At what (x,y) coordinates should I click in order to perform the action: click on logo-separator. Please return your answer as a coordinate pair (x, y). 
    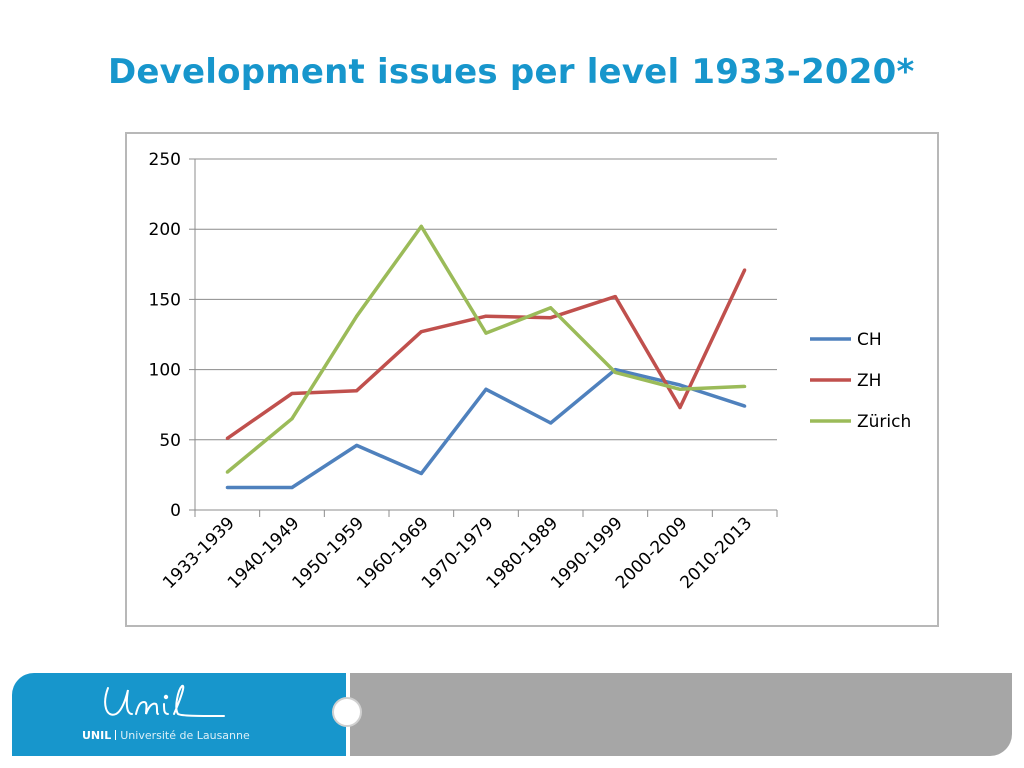
    Looking at the image, I should click on (116, 735).